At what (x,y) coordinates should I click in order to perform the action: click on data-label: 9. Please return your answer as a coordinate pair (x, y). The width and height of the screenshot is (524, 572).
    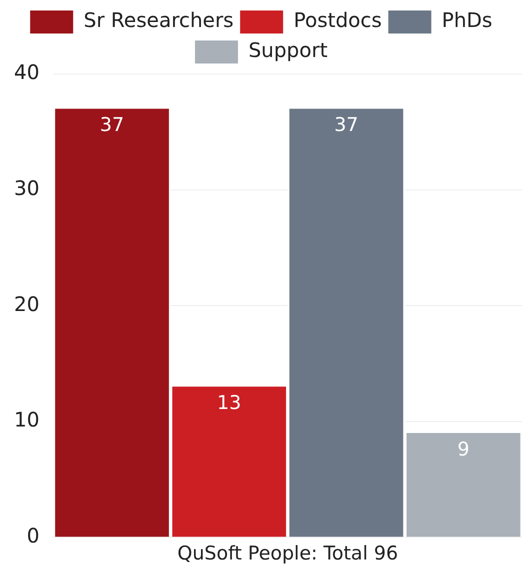
    Looking at the image, I should click on (463, 449).